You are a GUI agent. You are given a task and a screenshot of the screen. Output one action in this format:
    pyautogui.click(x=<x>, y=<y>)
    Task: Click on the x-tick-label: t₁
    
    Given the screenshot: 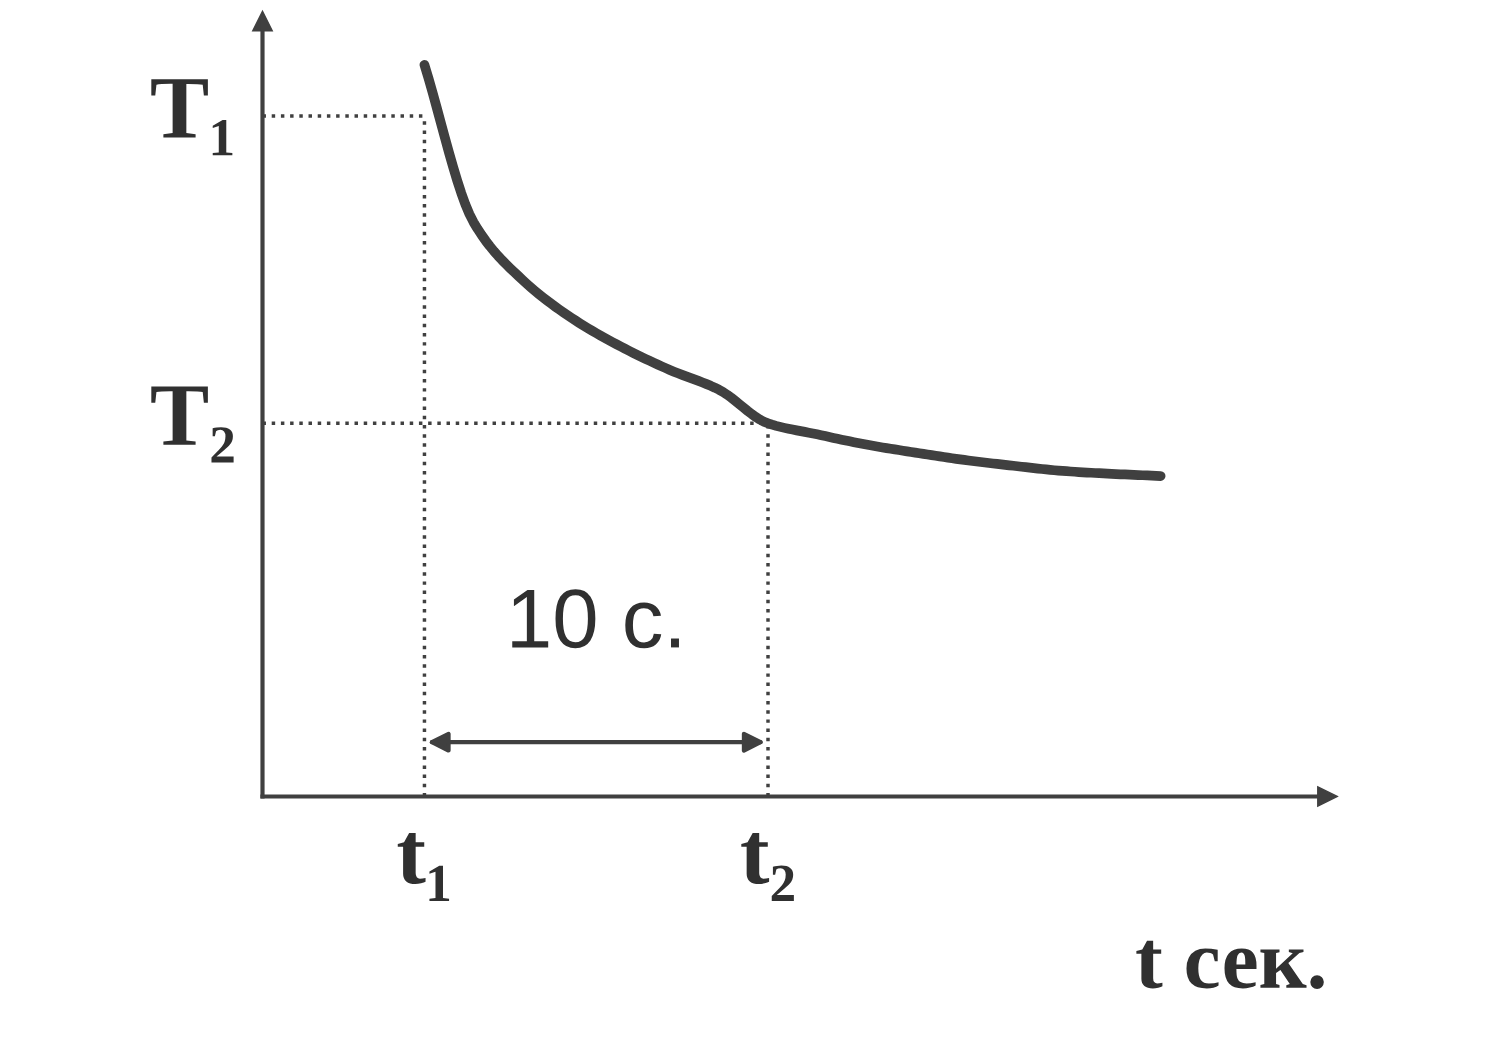 What is the action you would take?
    pyautogui.click(x=423, y=867)
    